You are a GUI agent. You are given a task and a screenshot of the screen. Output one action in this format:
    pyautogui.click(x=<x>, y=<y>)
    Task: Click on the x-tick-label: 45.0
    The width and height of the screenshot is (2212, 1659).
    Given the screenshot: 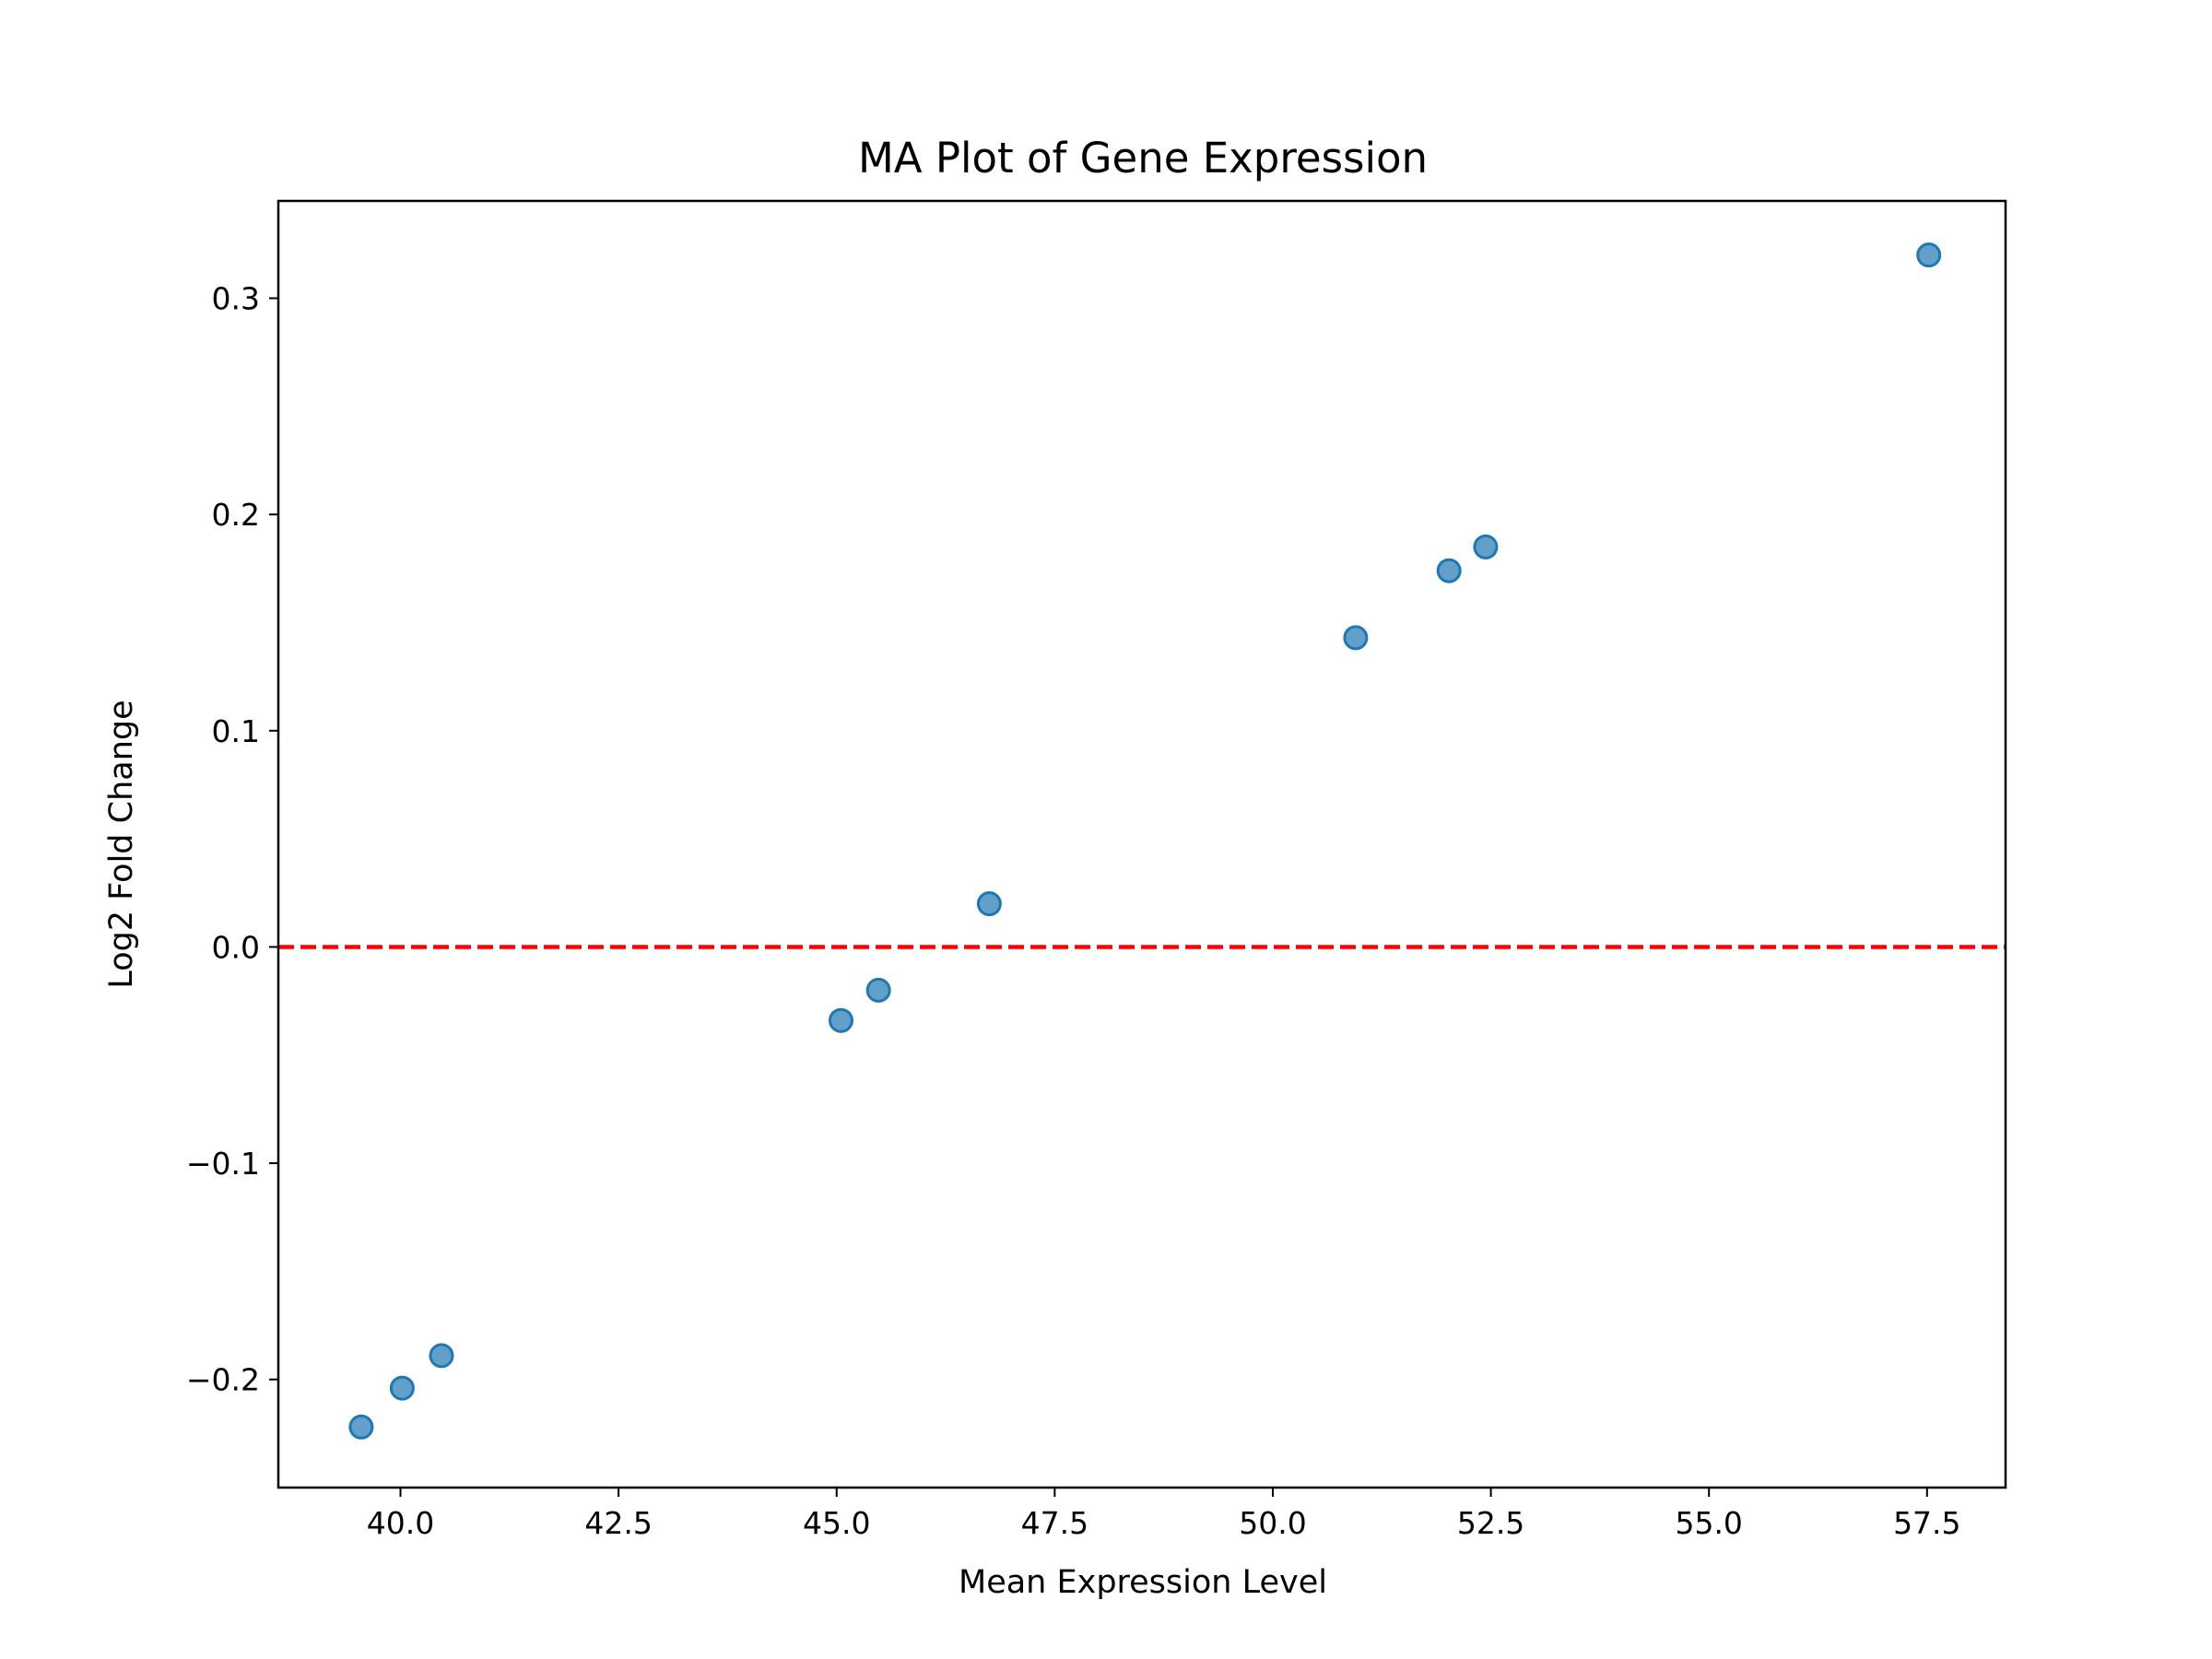 What is the action you would take?
    pyautogui.click(x=836, y=1523)
    